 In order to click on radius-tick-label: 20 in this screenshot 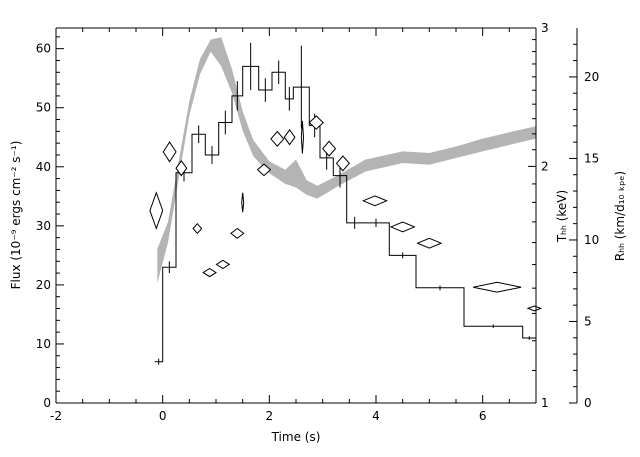, I will do `click(591, 77)`.